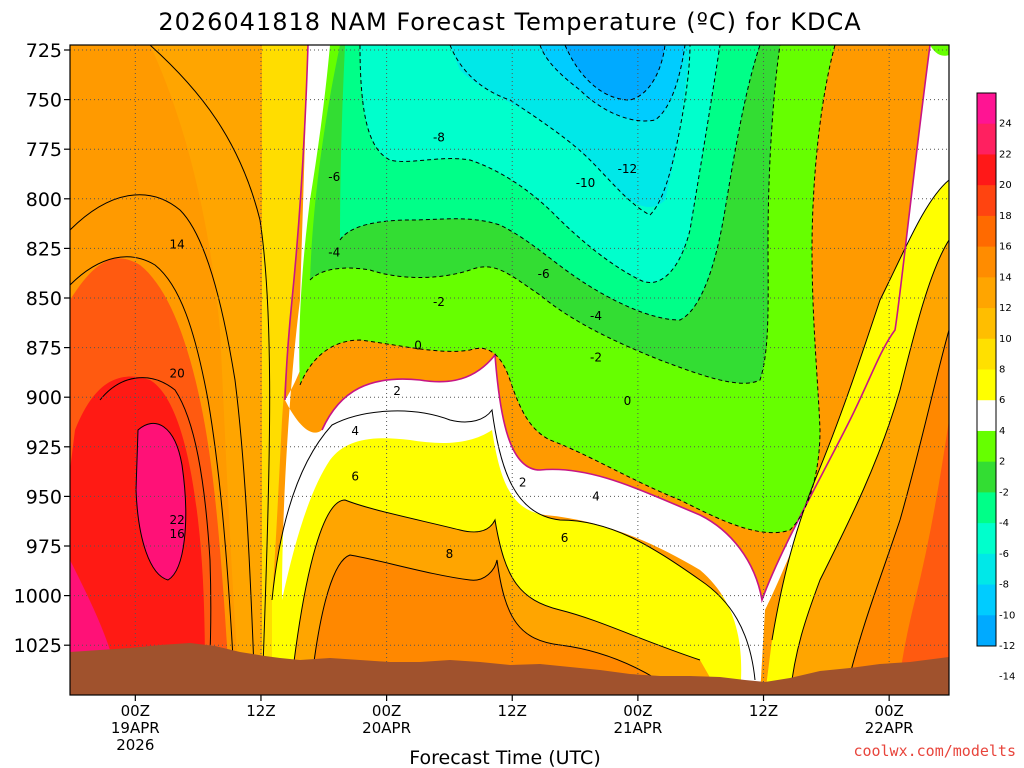 This screenshot has width=1024, height=768. Describe the element at coordinates (1005, 185) in the screenshot. I see `colorbar-label: 20` at that location.